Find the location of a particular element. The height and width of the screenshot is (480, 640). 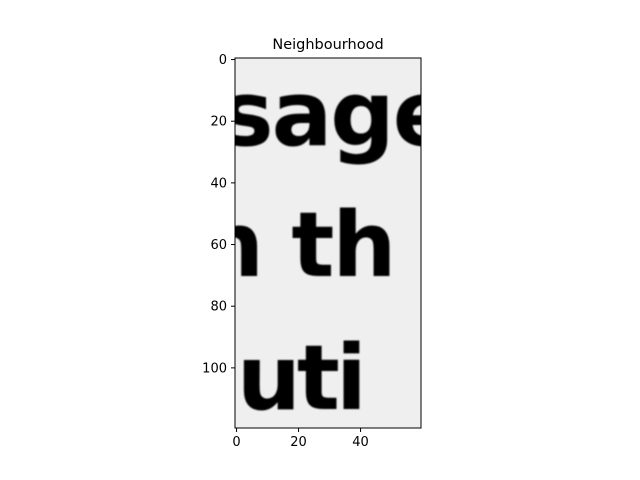

x-tick-label: 40 is located at coordinates (360, 442).